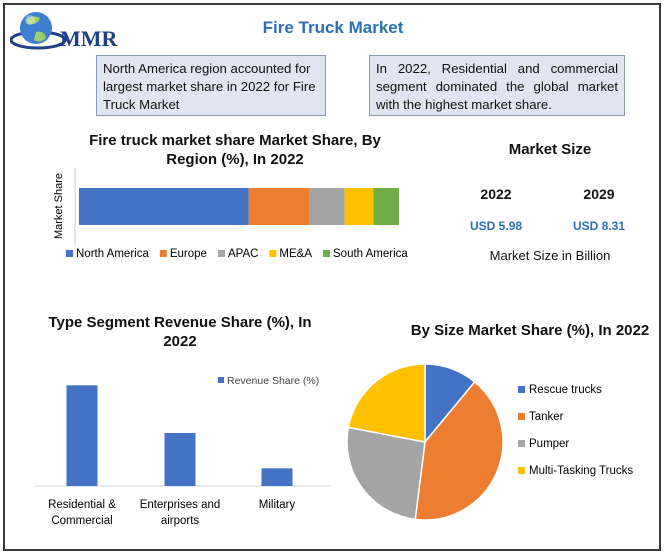 Image resolution: width=666 pixels, height=556 pixels. What do you see at coordinates (599, 194) in the screenshot?
I see `market-size-year-2029: 2029` at bounding box center [599, 194].